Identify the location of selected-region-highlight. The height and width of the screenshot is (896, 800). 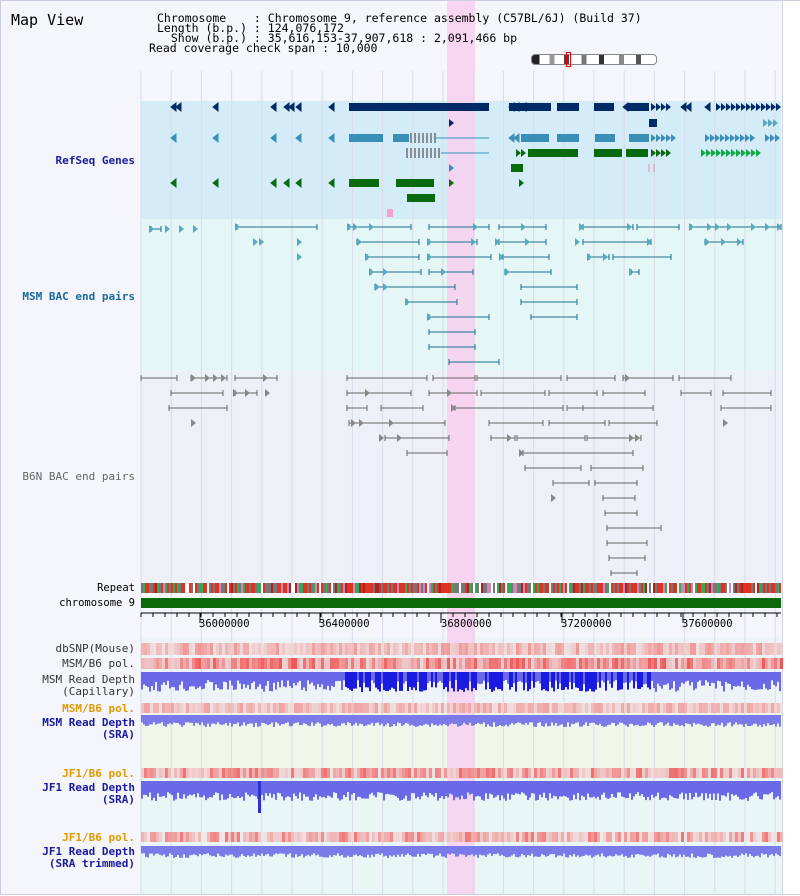
(461, 447).